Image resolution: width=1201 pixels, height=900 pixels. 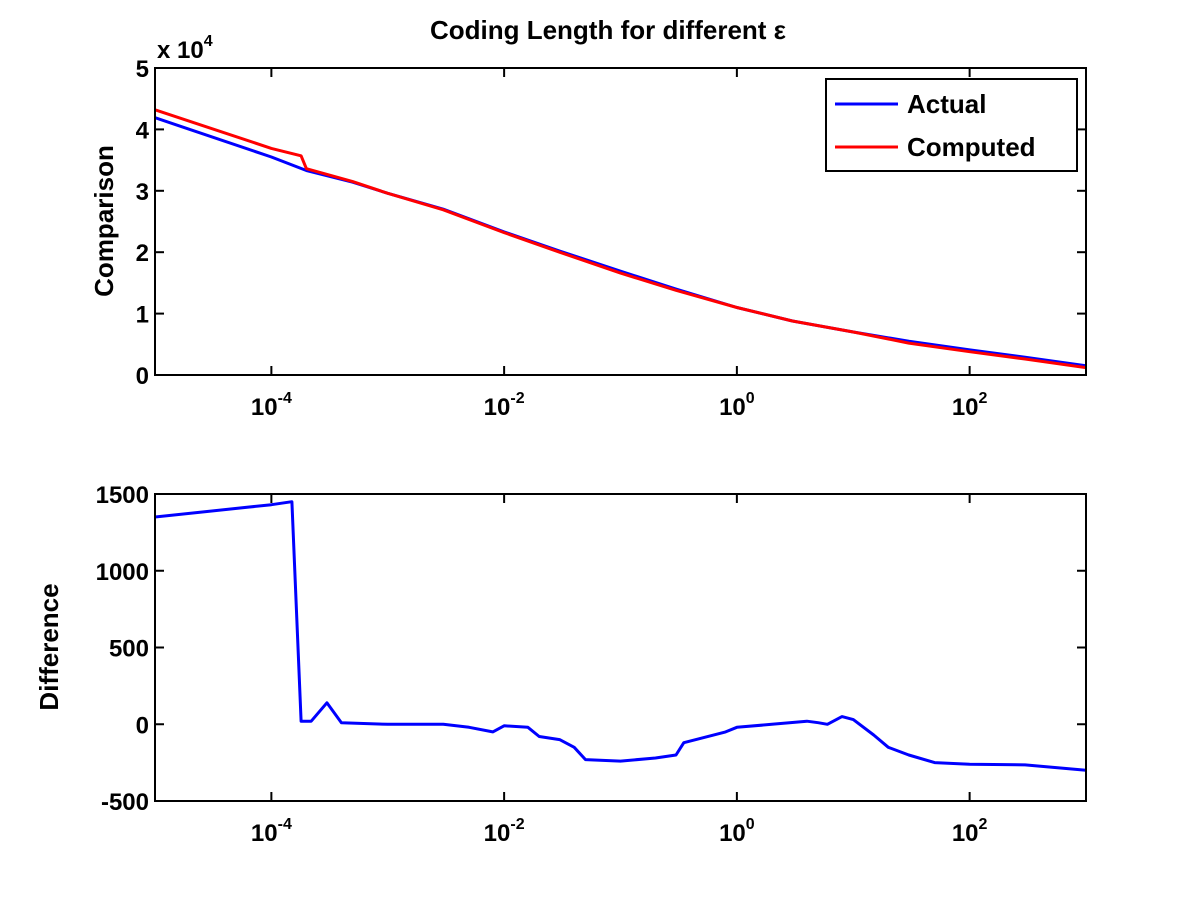 I want to click on y-tick-label: -500, so click(x=125, y=802).